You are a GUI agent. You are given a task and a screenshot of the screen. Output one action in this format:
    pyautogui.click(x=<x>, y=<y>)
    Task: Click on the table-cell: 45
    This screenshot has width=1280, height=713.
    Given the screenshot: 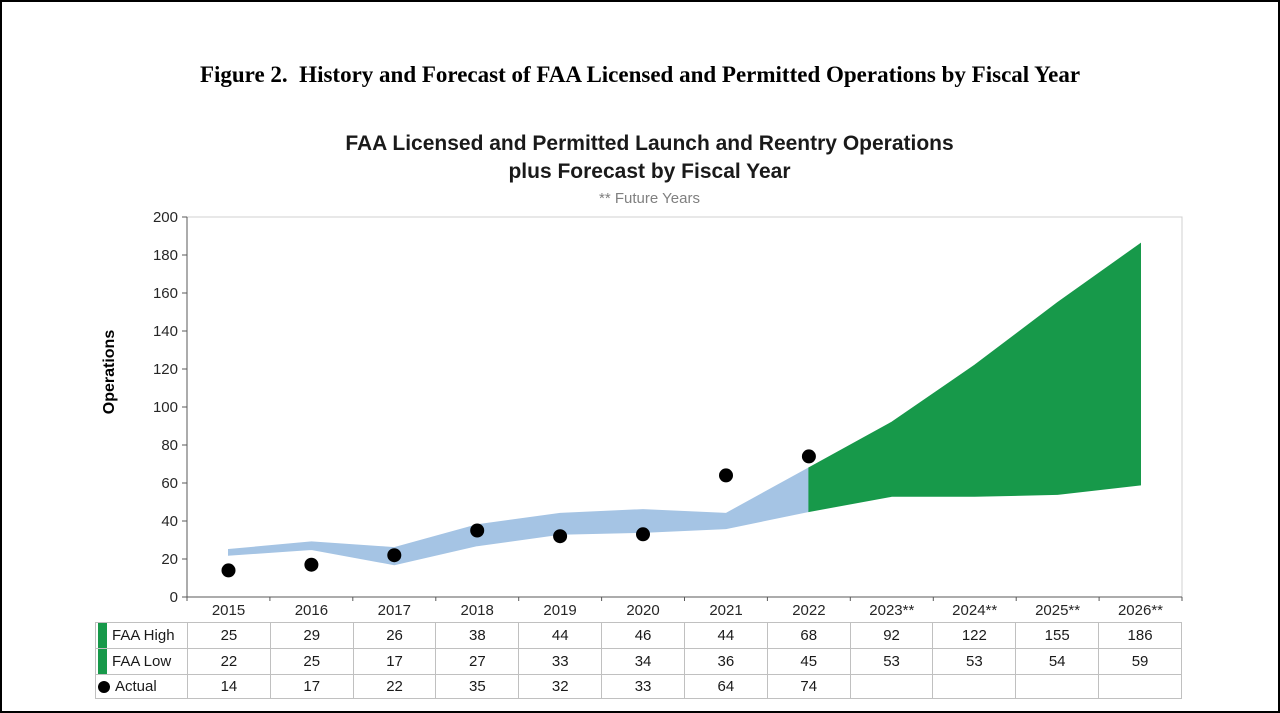 What is the action you would take?
    pyautogui.click(x=808, y=661)
    